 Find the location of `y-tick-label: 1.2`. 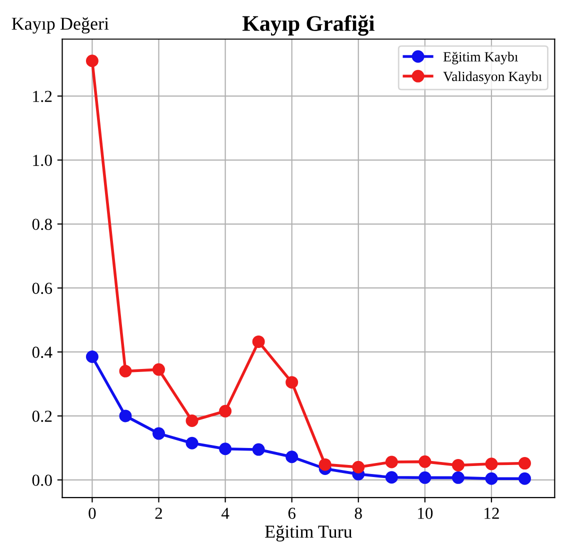

y-tick-label: 1.2 is located at coordinates (42, 96).